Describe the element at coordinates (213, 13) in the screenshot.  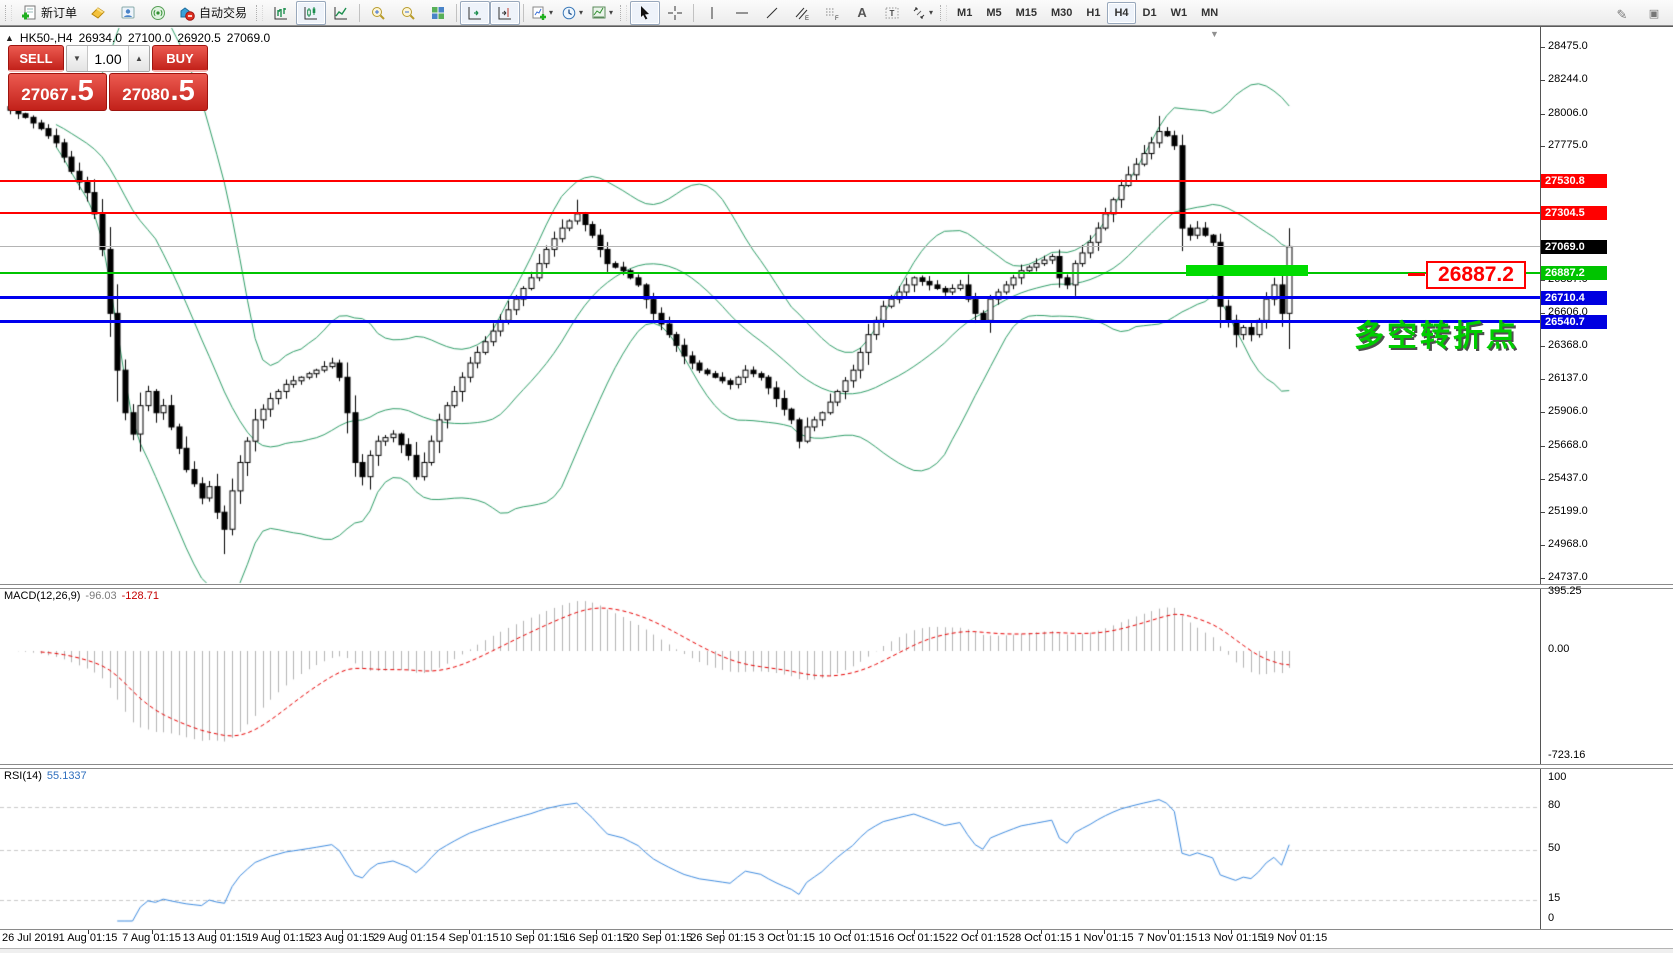
I see `autotrading-button: 自动交易` at that location.